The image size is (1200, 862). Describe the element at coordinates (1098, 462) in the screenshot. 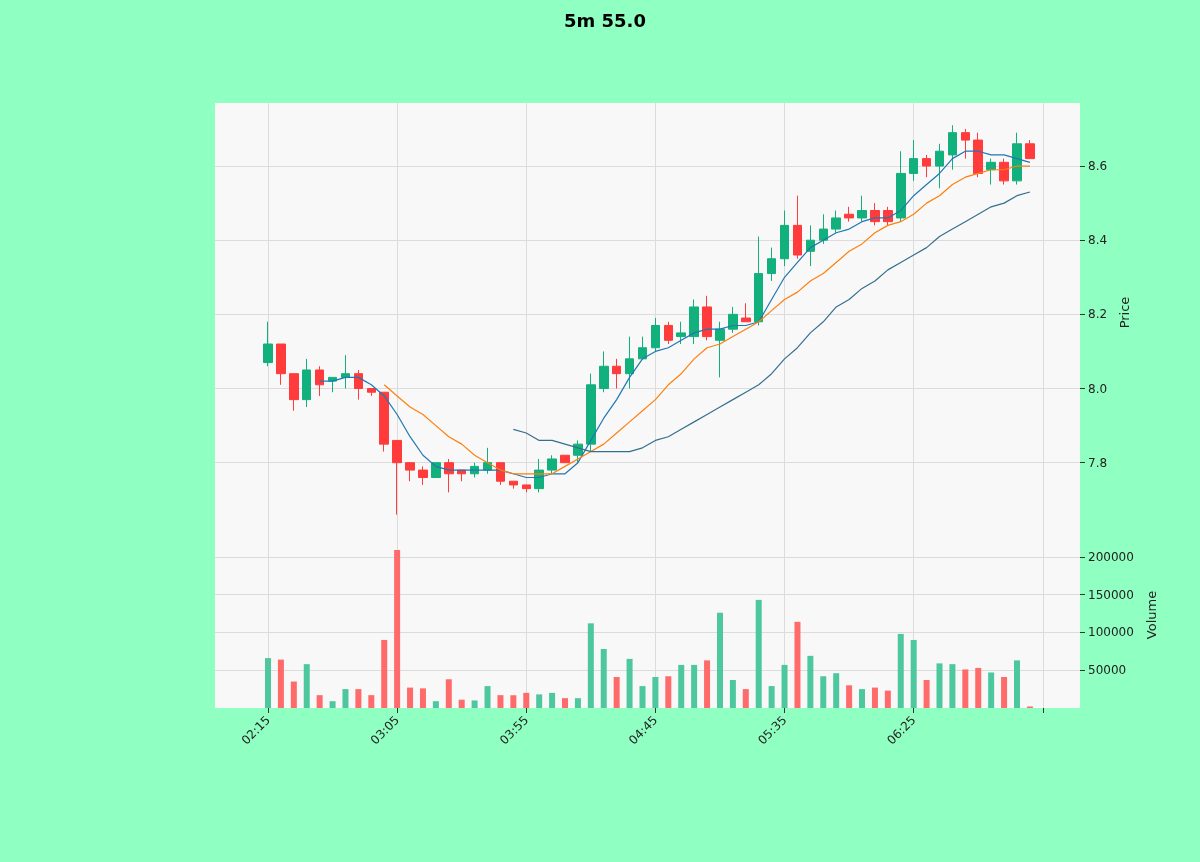

I see `y-tick-label: 7.8` at that location.